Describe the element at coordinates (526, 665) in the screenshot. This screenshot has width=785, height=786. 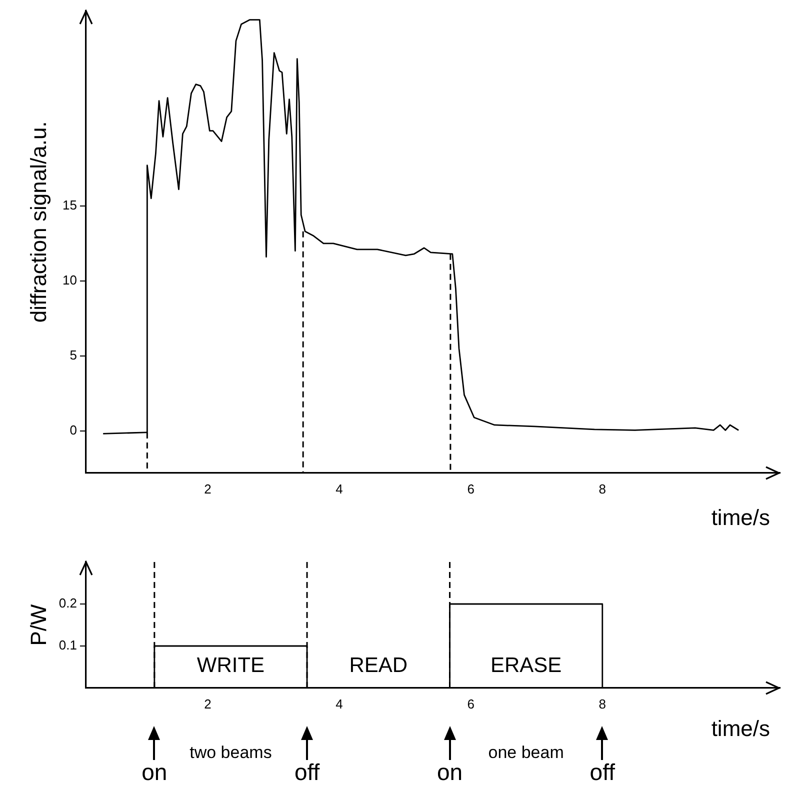
I see `annotation: ERASE` at that location.